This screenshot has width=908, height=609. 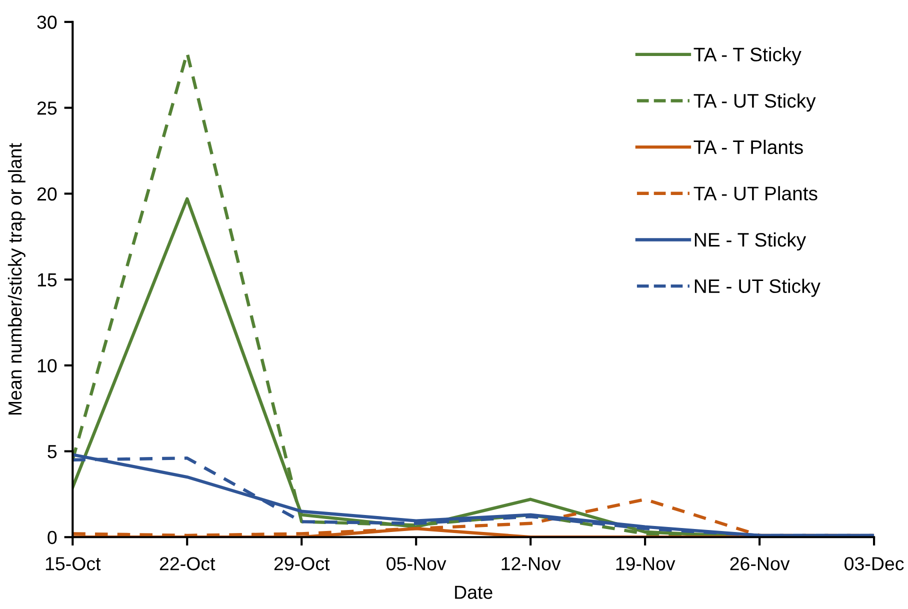 I want to click on y-tick-label: 5, so click(x=52, y=451).